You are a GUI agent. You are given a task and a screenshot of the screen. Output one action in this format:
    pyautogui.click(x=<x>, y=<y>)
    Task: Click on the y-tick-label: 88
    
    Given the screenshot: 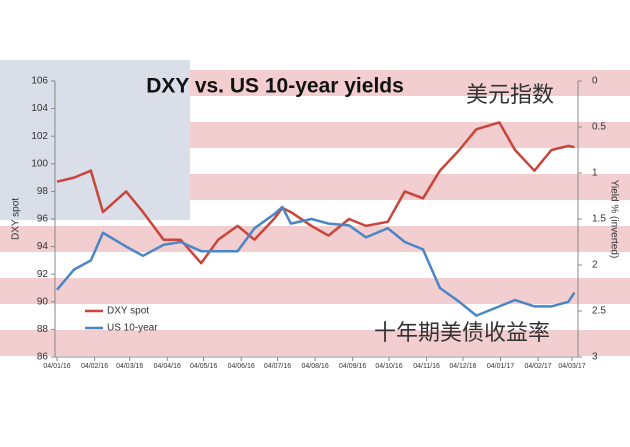 What is the action you would take?
    pyautogui.click(x=43, y=329)
    